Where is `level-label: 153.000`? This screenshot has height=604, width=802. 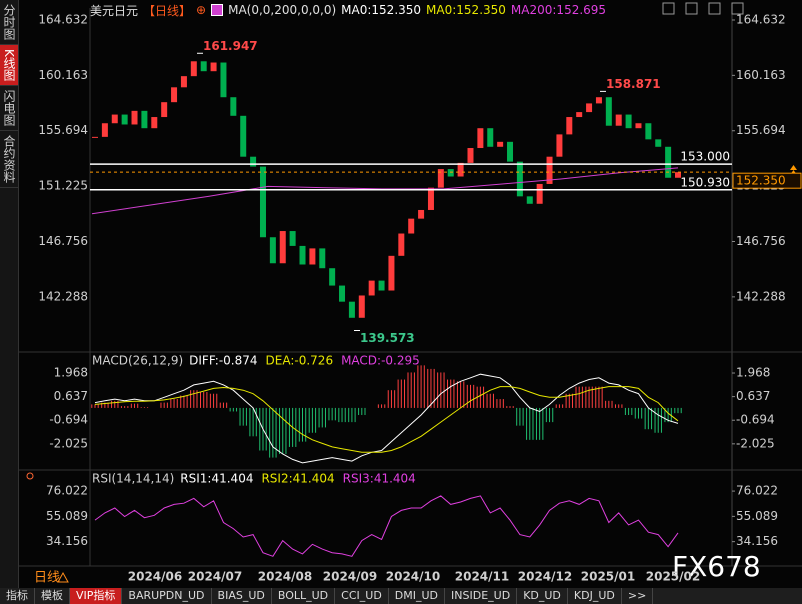 level-label: 153.000 is located at coordinates (705, 157).